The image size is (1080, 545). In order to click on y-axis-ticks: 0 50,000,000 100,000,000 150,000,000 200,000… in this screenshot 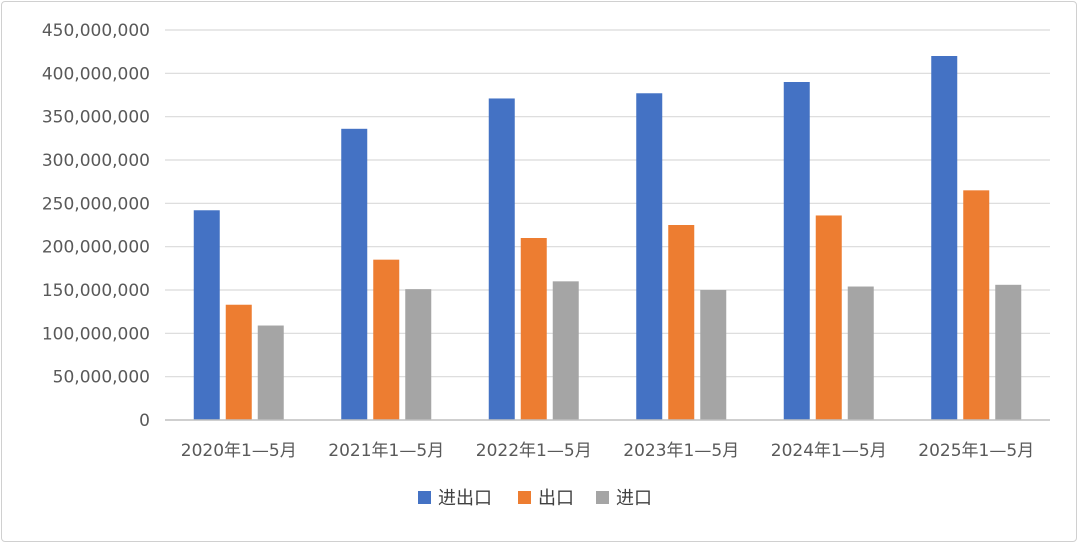, I will do `click(96, 226)`.